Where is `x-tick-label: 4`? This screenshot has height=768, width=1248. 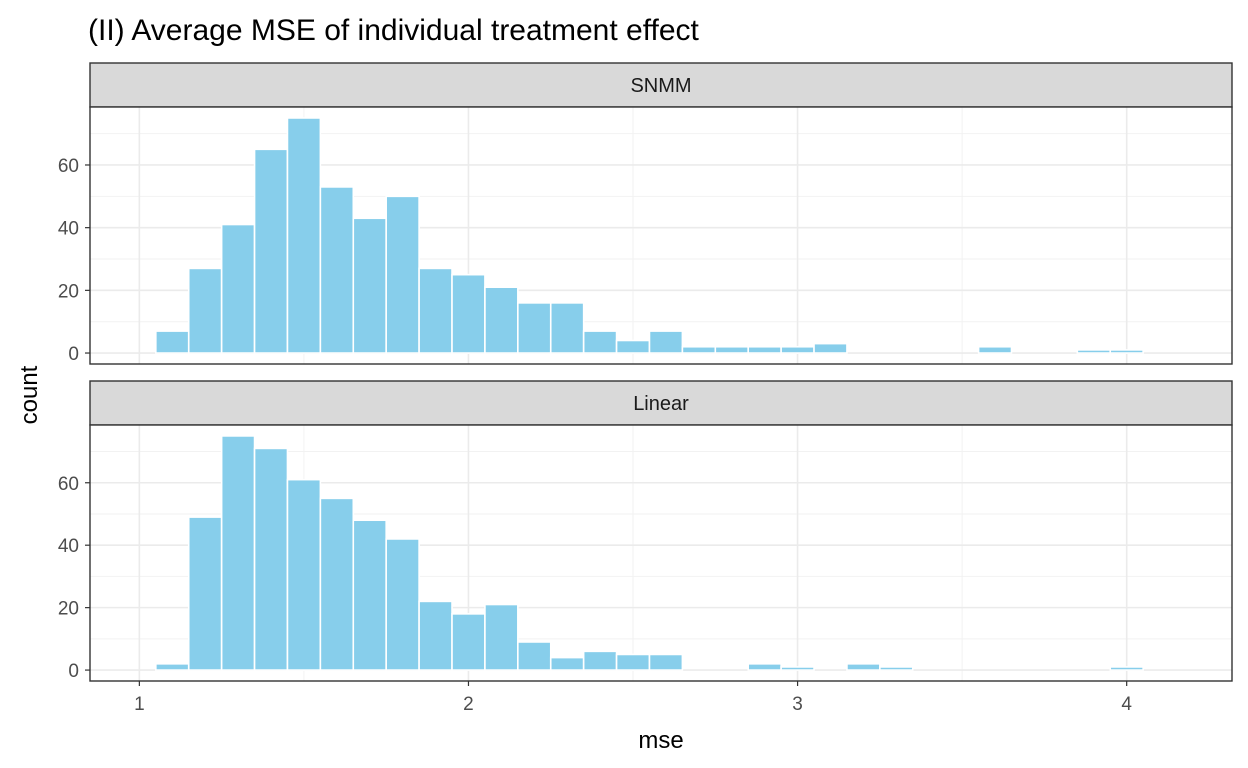
x-tick-label: 4 is located at coordinates (1126, 704).